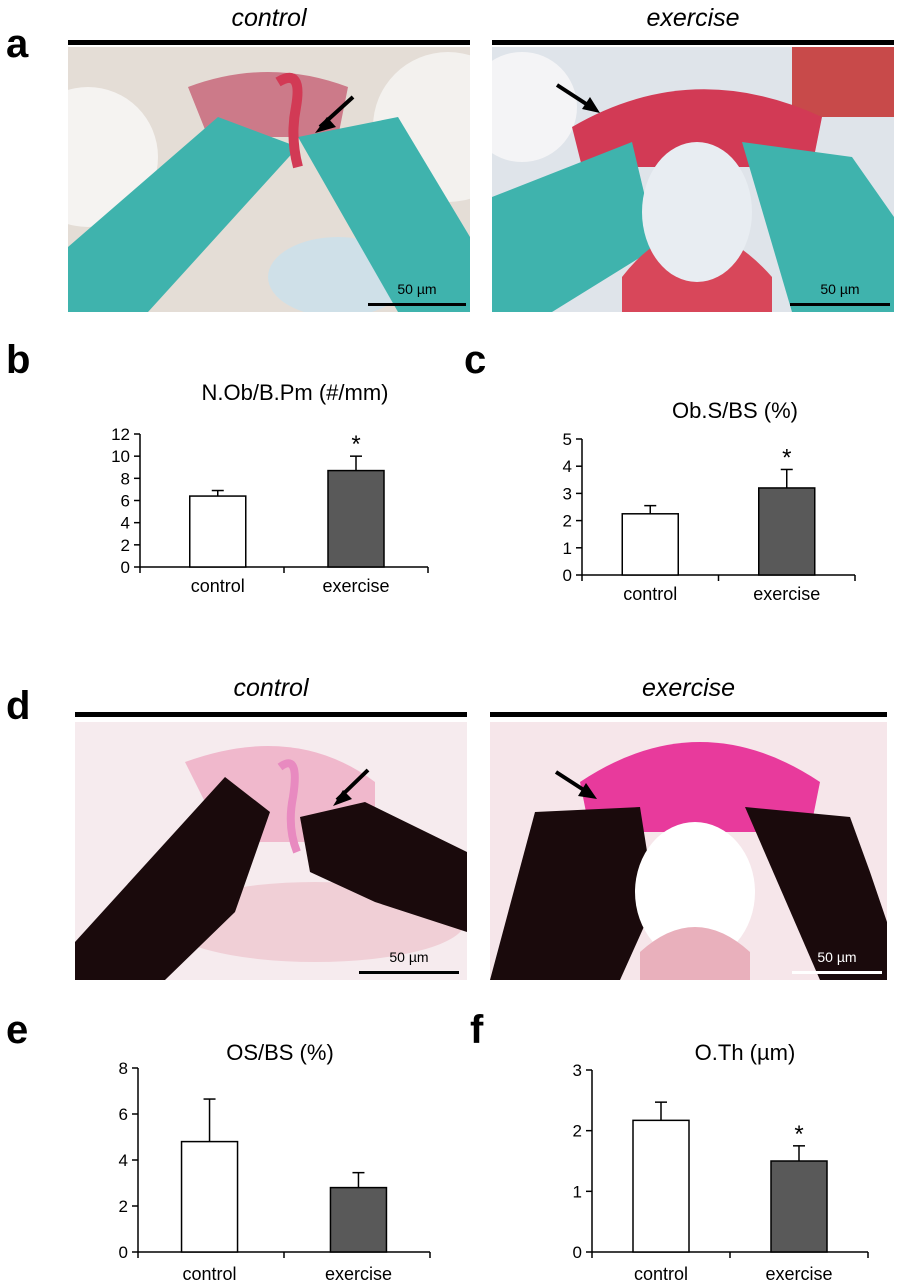 The image size is (900, 1285). I want to click on panel-d-control-line, so click(271, 714).